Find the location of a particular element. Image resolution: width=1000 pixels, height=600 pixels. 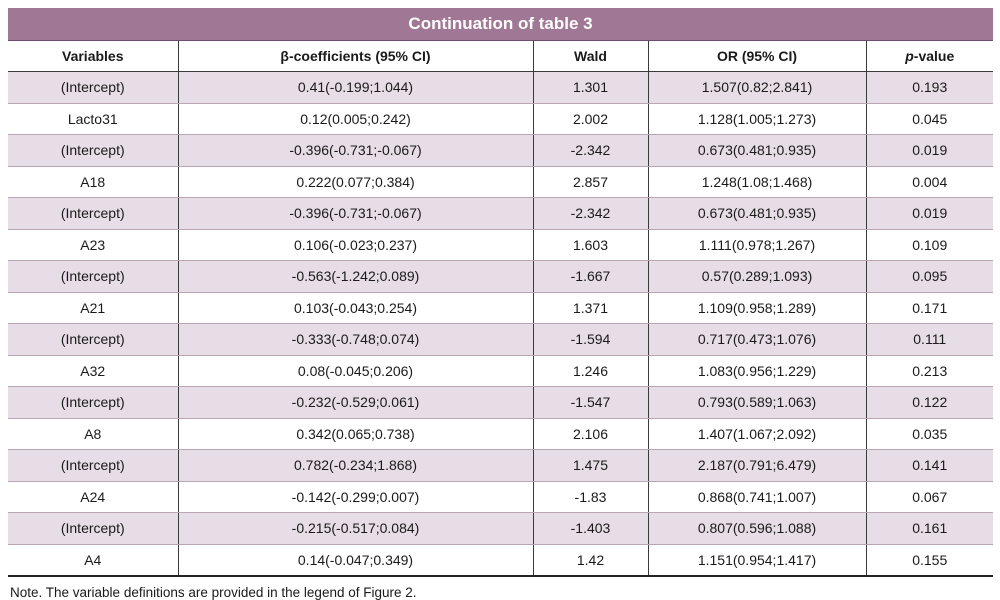

cell-p-value: 0.095 is located at coordinates (929, 276).